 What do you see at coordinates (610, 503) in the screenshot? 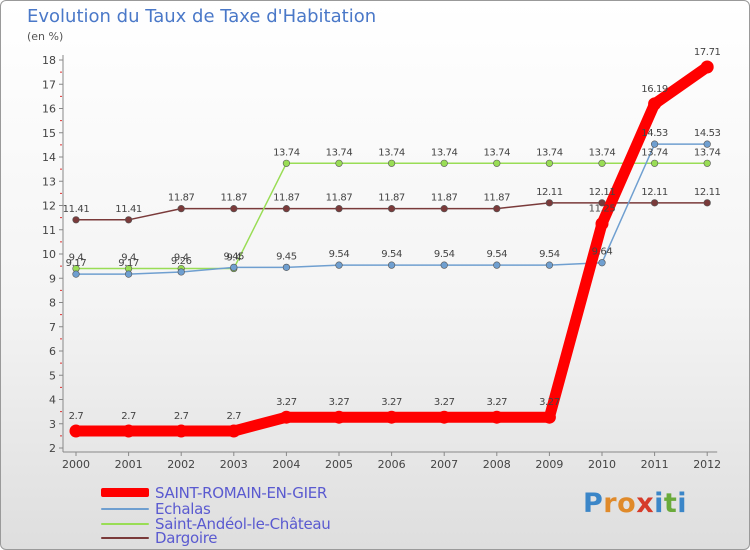
I see `logo-letter: r` at bounding box center [610, 503].